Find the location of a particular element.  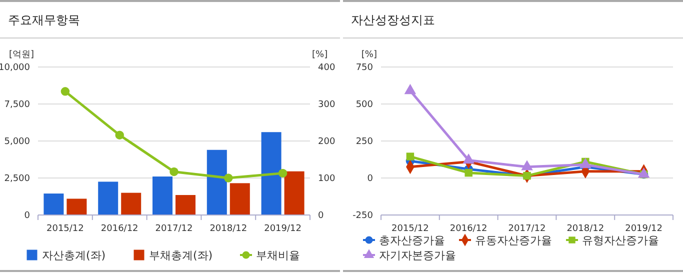

y-tick-label: -250 is located at coordinates (363, 216).